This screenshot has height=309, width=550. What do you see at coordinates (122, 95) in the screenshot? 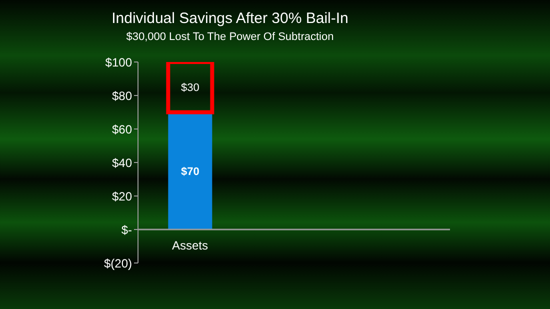
I see `y-tick-label: $80` at bounding box center [122, 95].